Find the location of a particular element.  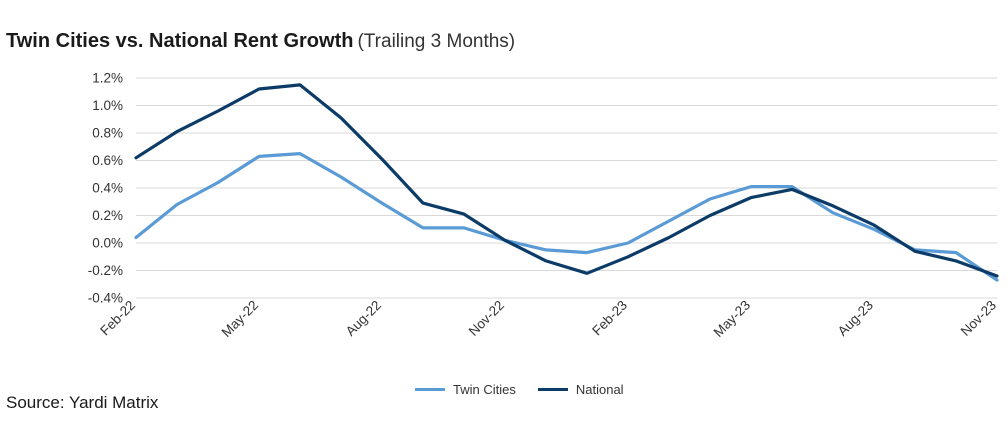

y-tick-label: 1.0% is located at coordinates (107, 105).